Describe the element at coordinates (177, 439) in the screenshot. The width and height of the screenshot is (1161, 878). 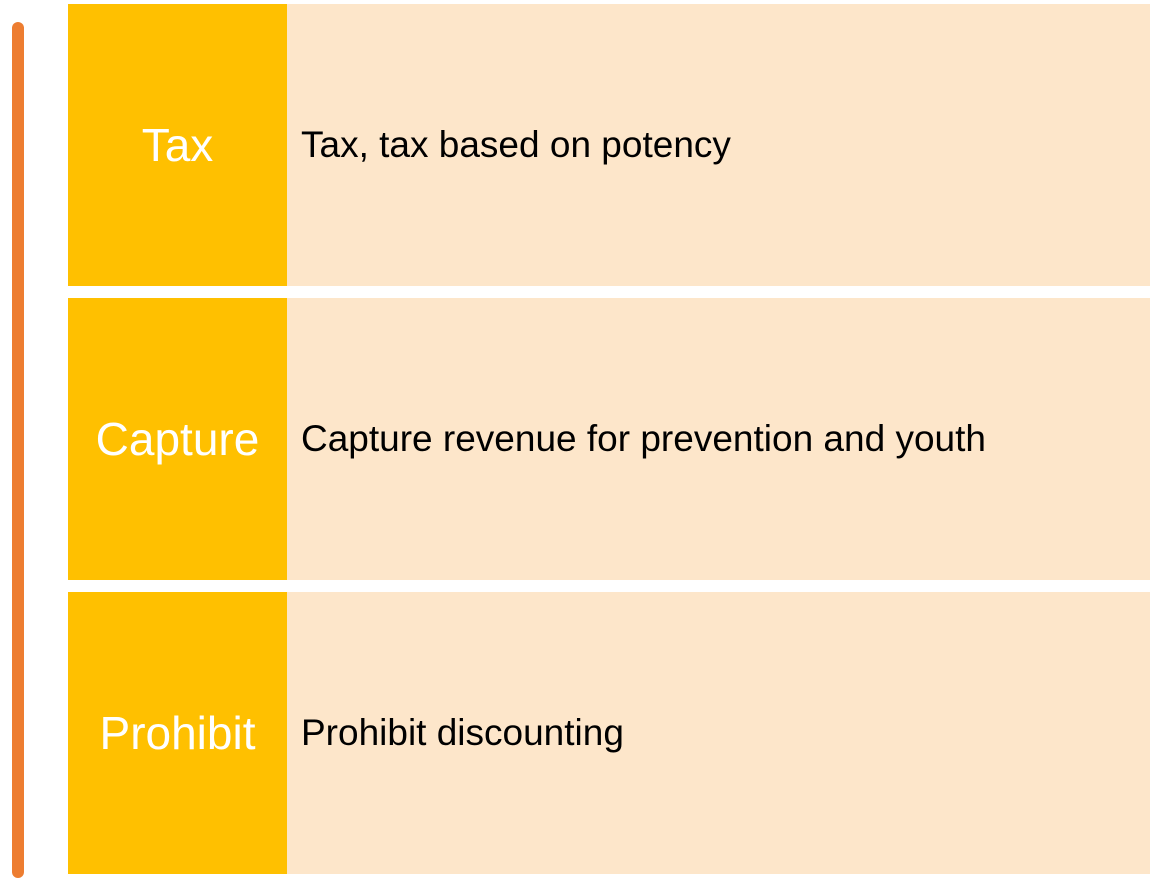
I see `row-label: Capture` at that location.